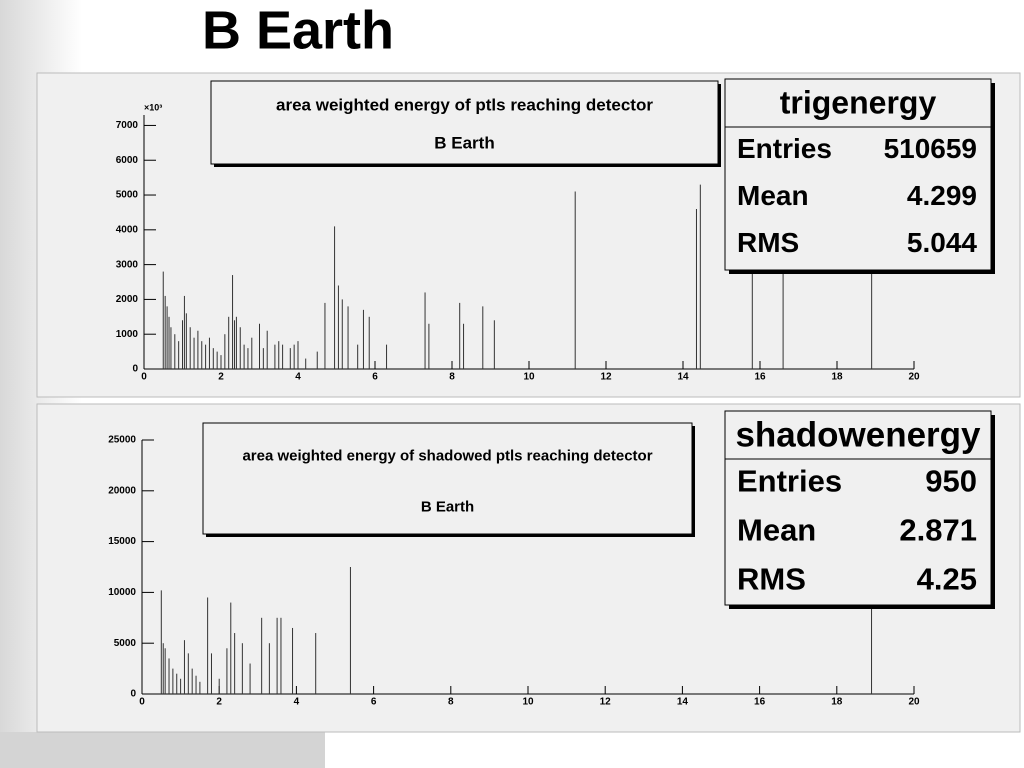  What do you see at coordinates (122, 490) in the screenshot?
I see `y-tick-label: 20000` at bounding box center [122, 490].